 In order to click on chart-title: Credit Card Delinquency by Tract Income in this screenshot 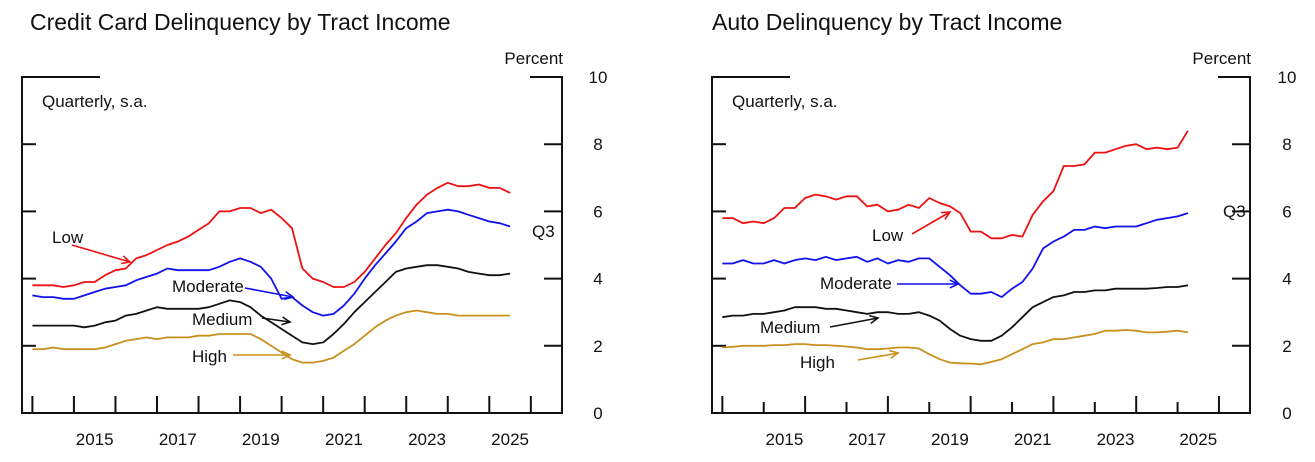, I will do `click(240, 22)`.